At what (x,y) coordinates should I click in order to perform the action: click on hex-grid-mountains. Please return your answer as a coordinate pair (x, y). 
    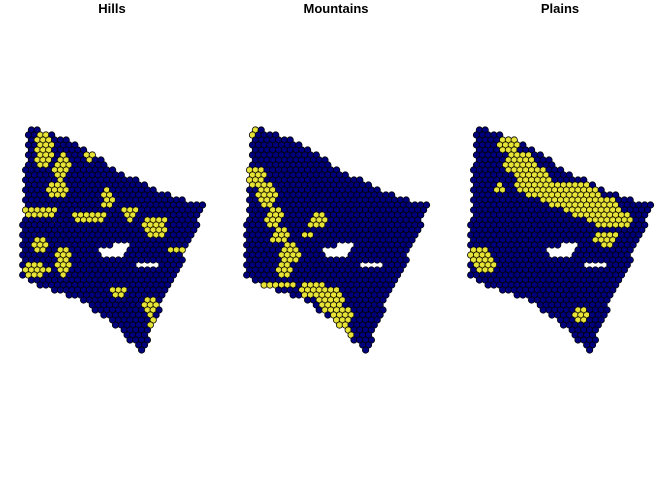
    Looking at the image, I should click on (337, 240).